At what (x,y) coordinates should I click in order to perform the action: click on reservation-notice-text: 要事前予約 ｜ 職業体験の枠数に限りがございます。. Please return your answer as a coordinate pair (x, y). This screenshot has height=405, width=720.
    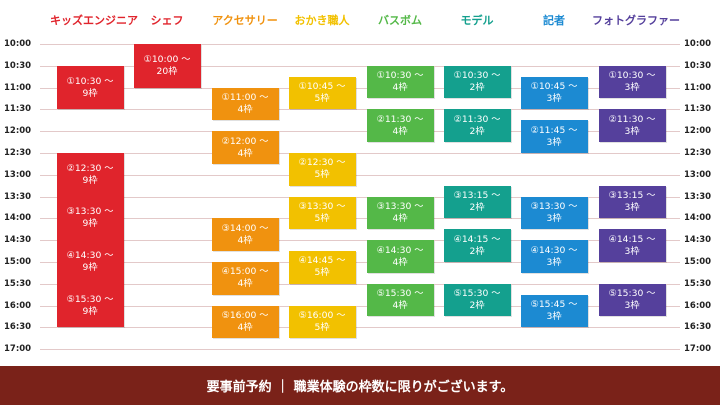
    Looking at the image, I should click on (360, 387).